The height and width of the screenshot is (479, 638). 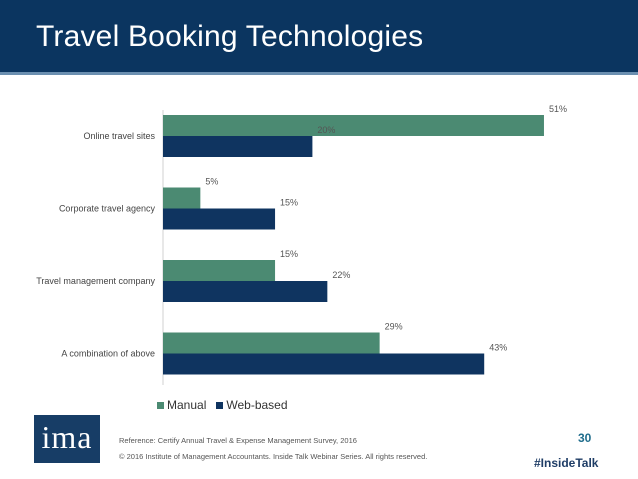 I want to click on ima-logo: ima, so click(x=67, y=439).